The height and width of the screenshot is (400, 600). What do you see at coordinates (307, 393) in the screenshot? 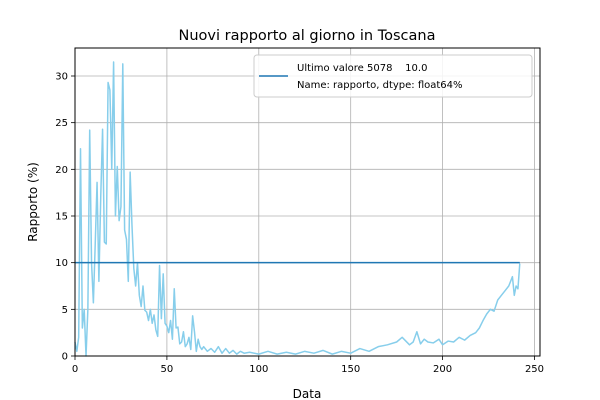
I see `x-axis-label: Data` at bounding box center [307, 393].